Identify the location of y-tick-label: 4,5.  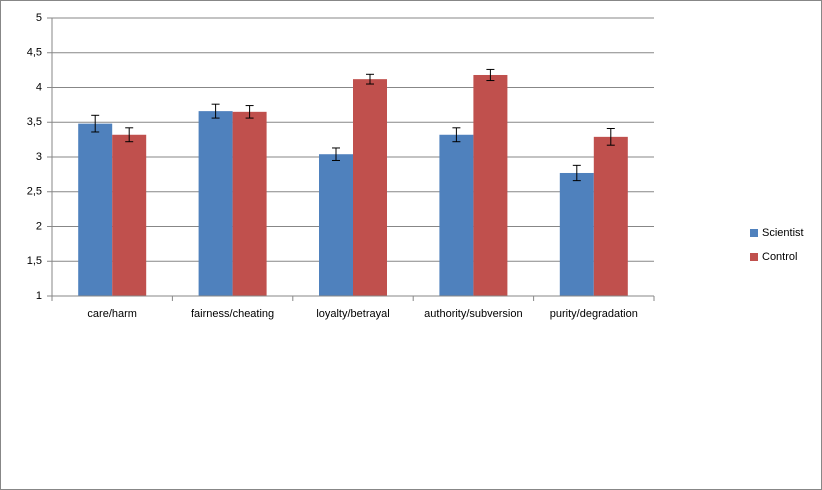
(34, 53).